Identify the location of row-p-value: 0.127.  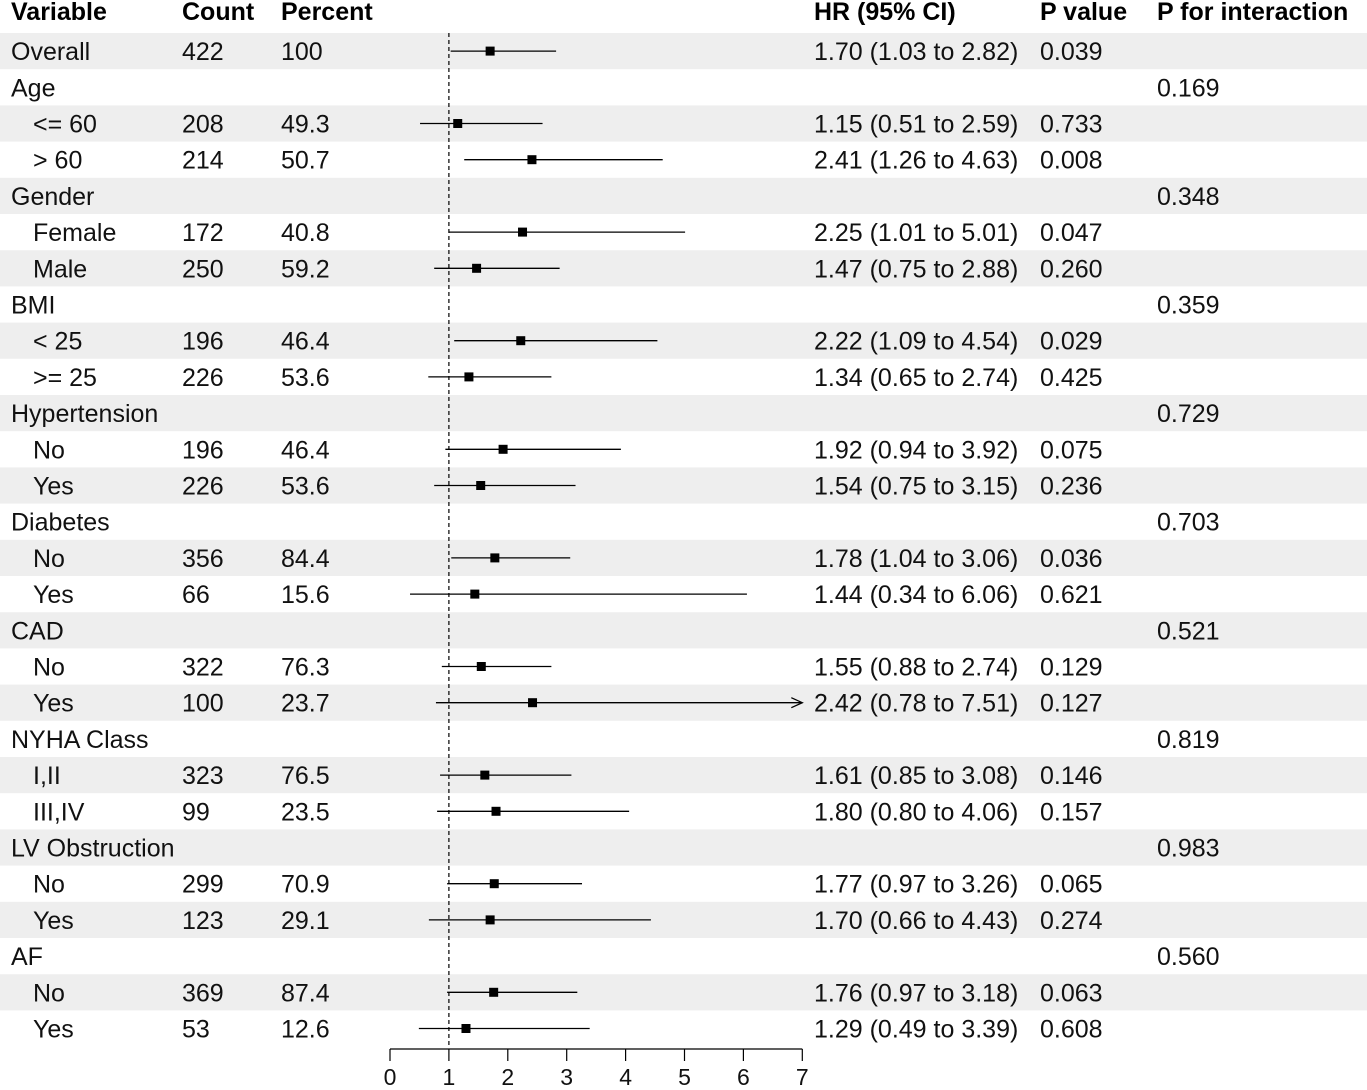
(1071, 704).